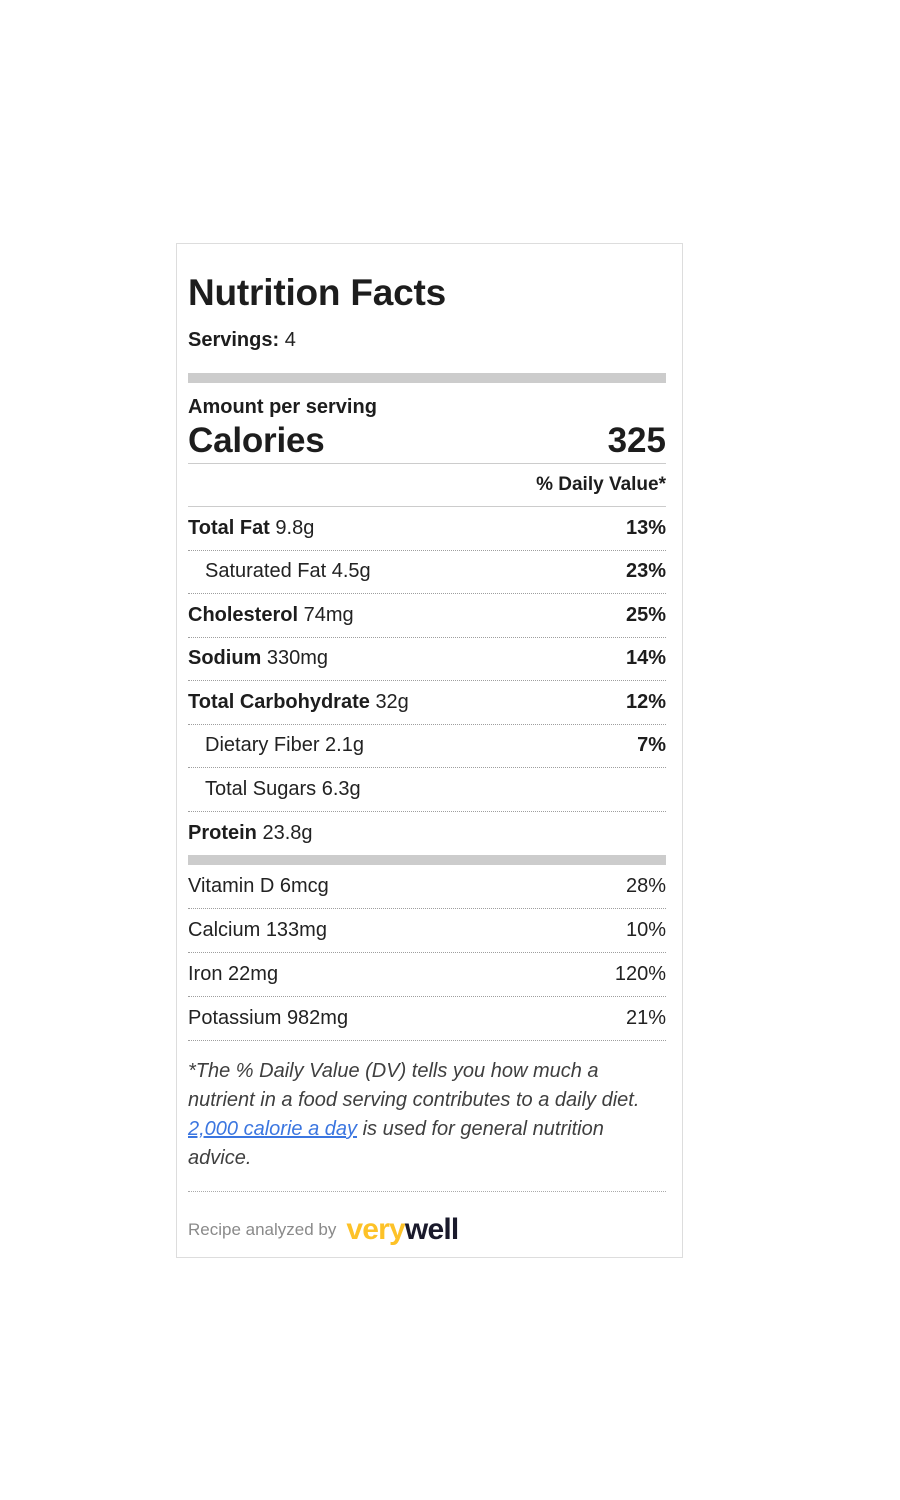 This screenshot has height=1500, width=900. What do you see at coordinates (651, 745) in the screenshot?
I see `nutrient-dv: 7%` at bounding box center [651, 745].